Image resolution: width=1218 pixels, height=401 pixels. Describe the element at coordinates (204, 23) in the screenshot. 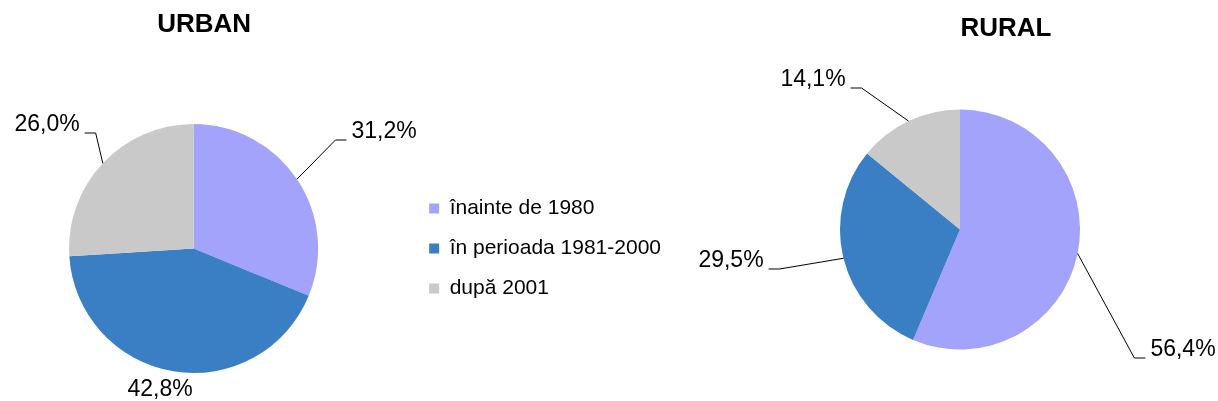

I see `chart-title: URBAN` at that location.